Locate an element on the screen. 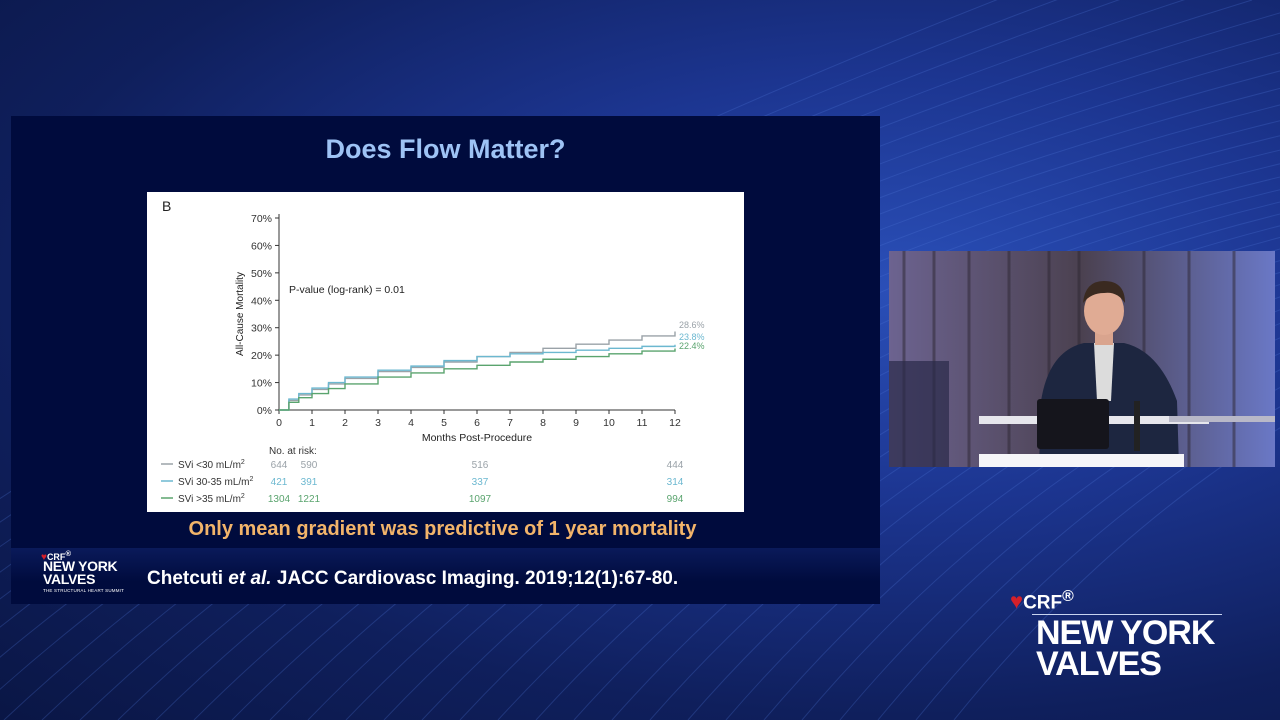  y-tick-label: 30% is located at coordinates (261, 329).